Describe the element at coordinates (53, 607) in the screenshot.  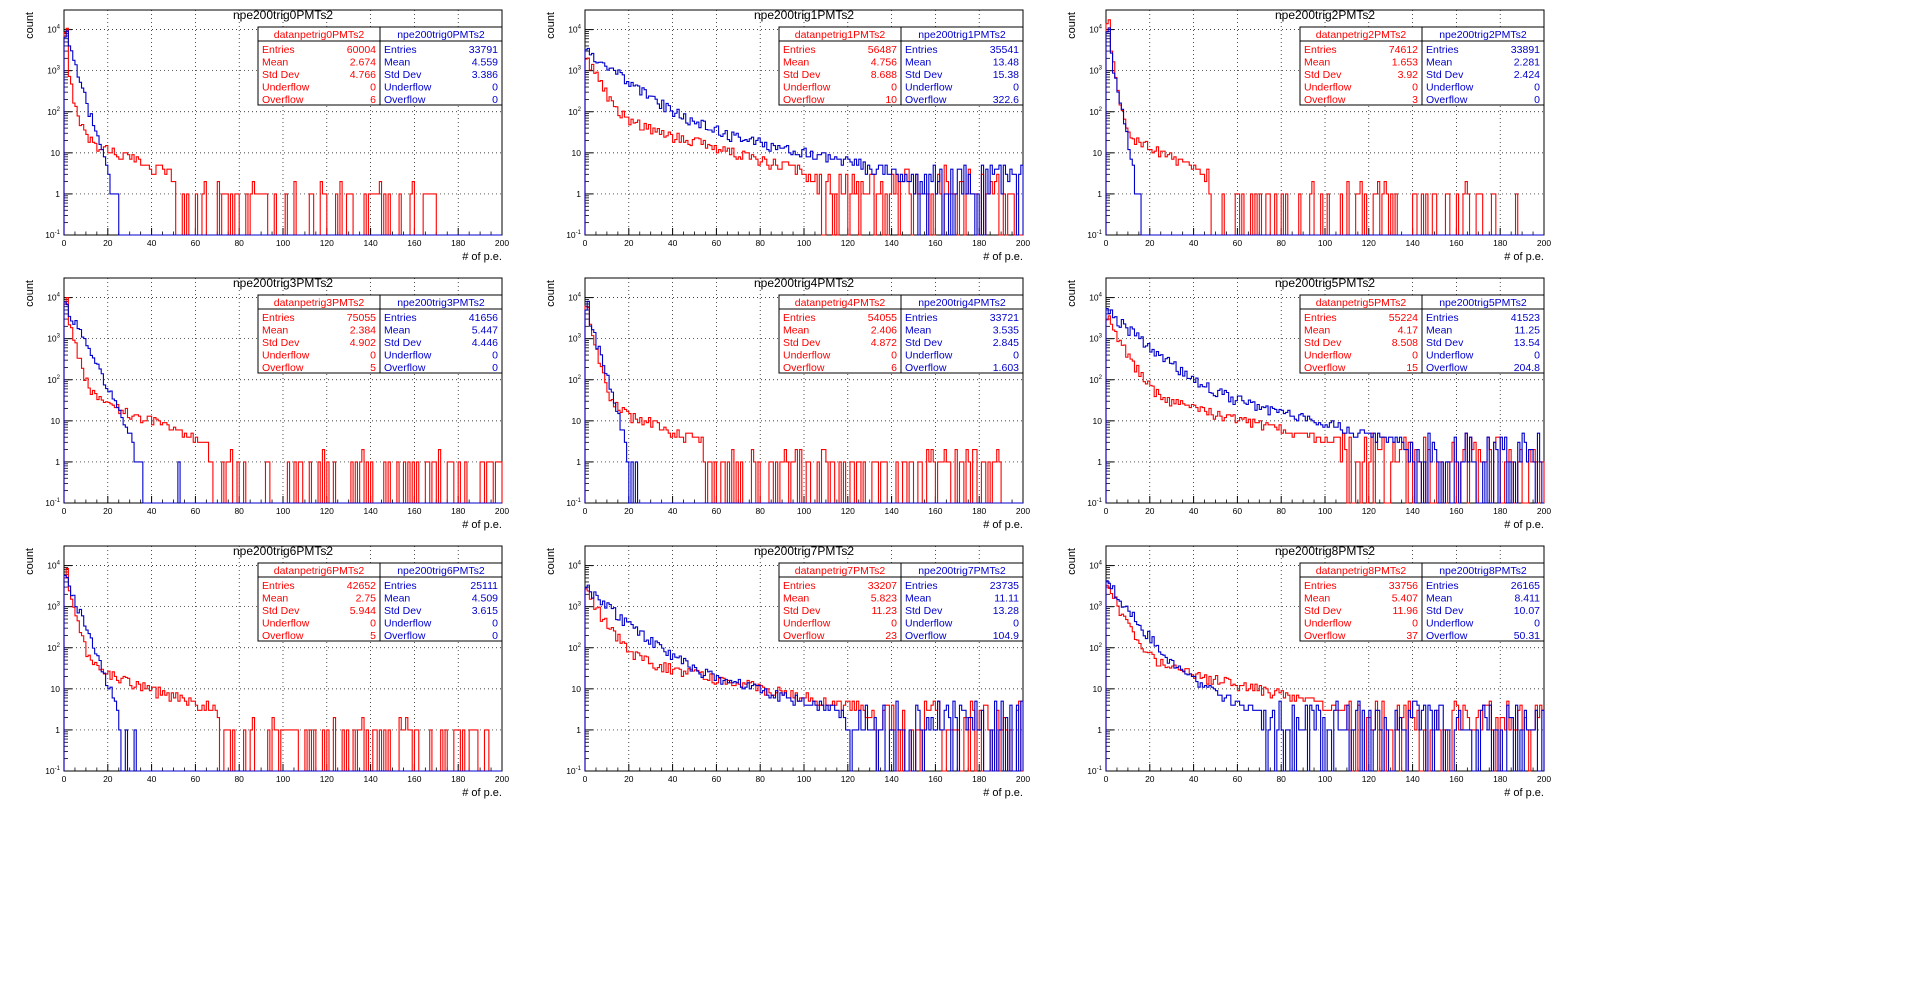
I see `y-tick-label: 10³` at that location.